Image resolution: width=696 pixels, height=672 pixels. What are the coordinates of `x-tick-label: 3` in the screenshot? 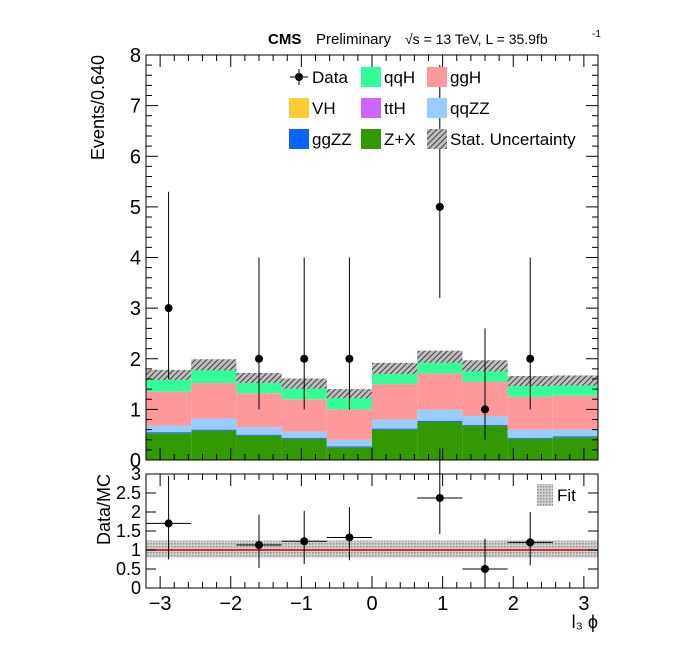 It's located at (583, 604).